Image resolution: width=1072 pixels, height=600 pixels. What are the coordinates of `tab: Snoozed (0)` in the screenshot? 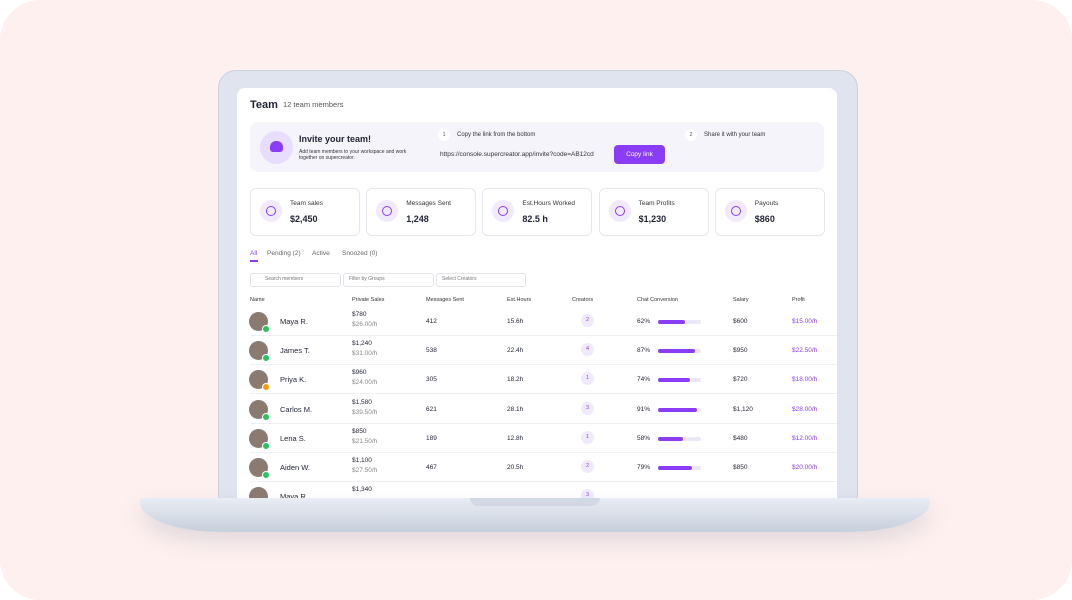 It's located at (360, 253).